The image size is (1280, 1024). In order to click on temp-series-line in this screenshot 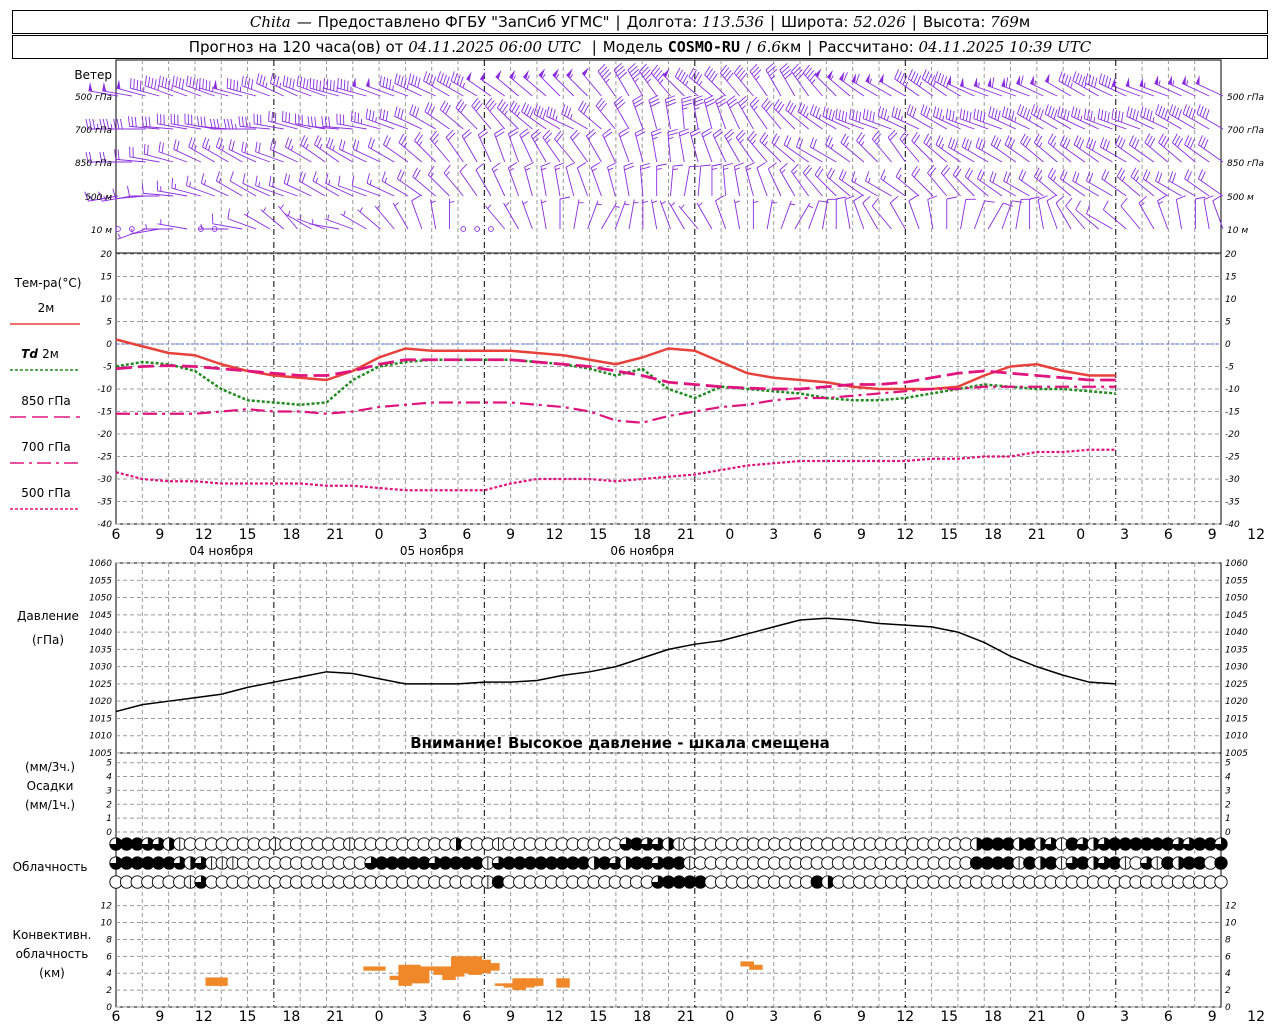, I will do `click(615, 470)`.